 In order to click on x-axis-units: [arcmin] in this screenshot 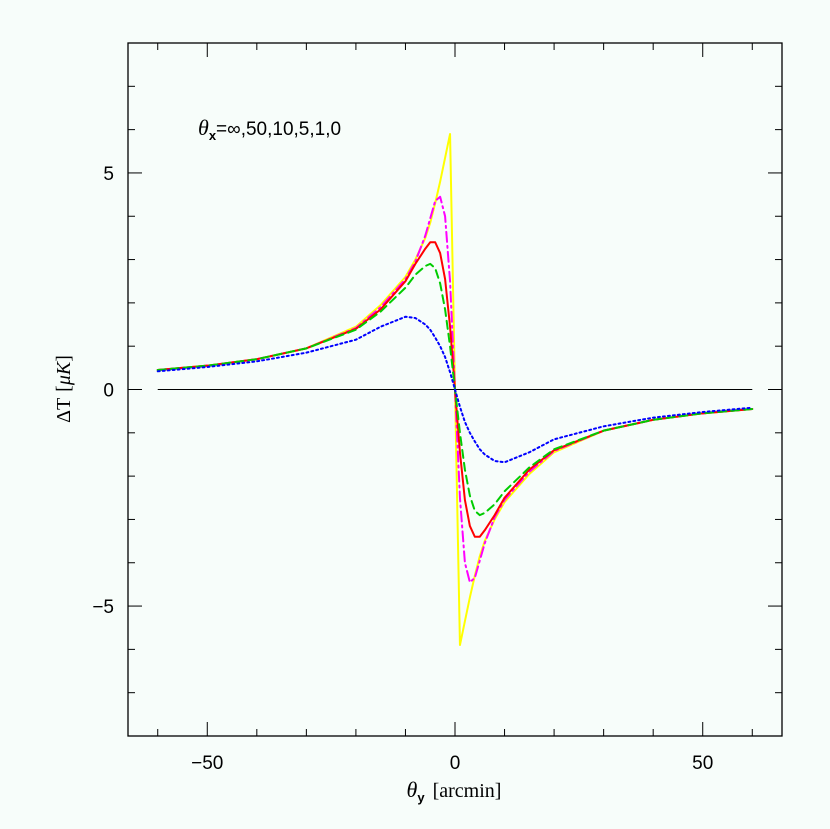, I will do `click(467, 791)`.